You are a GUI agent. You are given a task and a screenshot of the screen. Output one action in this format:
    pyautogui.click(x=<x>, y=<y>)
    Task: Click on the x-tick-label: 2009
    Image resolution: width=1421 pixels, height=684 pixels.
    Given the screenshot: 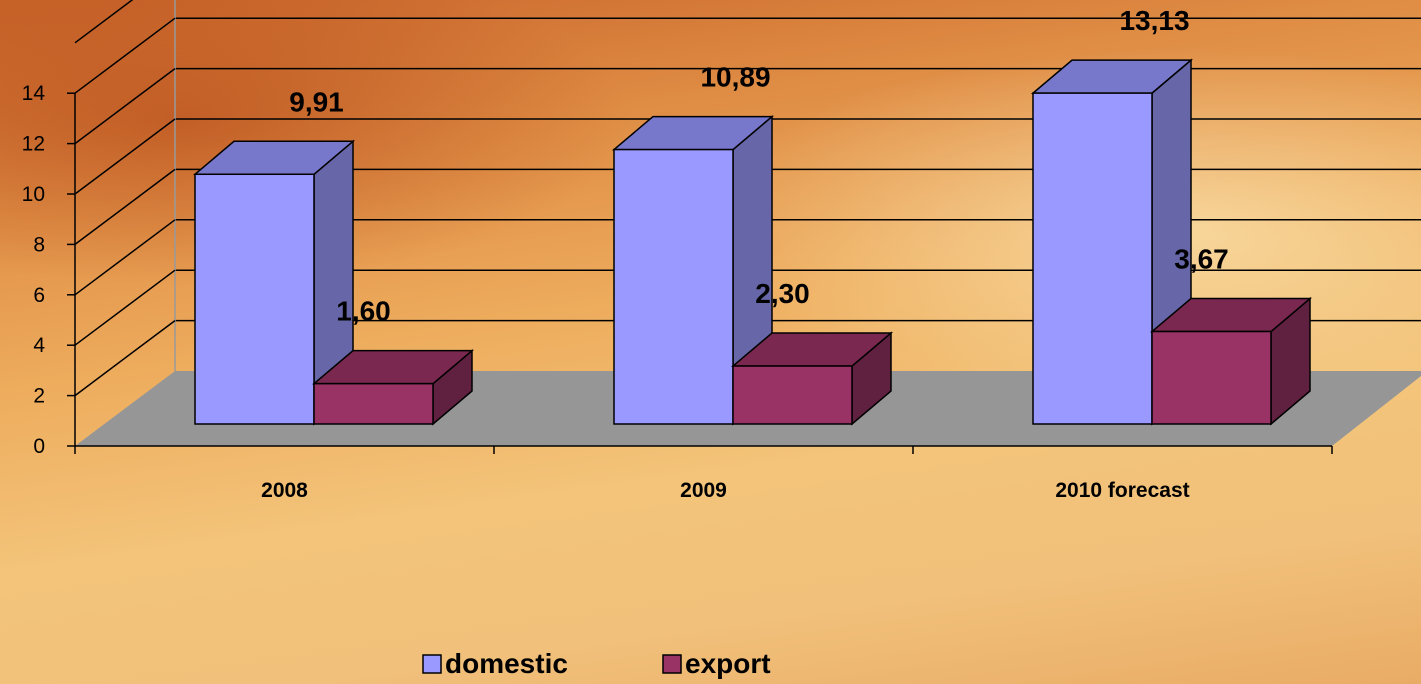 What is the action you would take?
    pyautogui.click(x=703, y=490)
    